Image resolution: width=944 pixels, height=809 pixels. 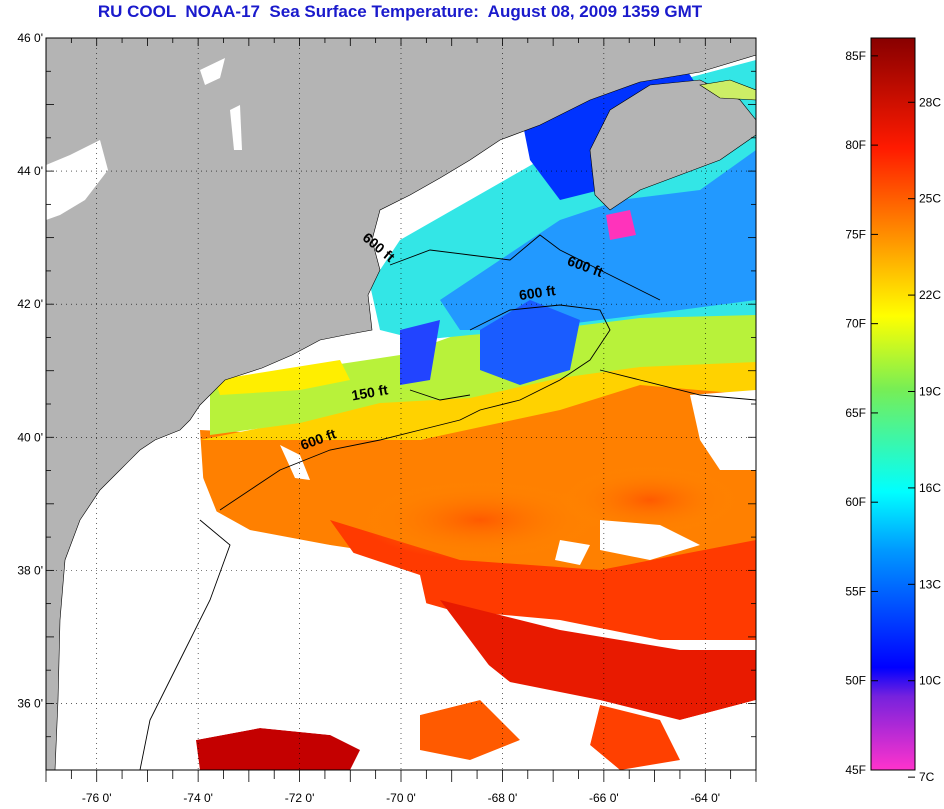 What do you see at coordinates (930, 681) in the screenshot?
I see `colorbar-c-label: 10C` at bounding box center [930, 681].